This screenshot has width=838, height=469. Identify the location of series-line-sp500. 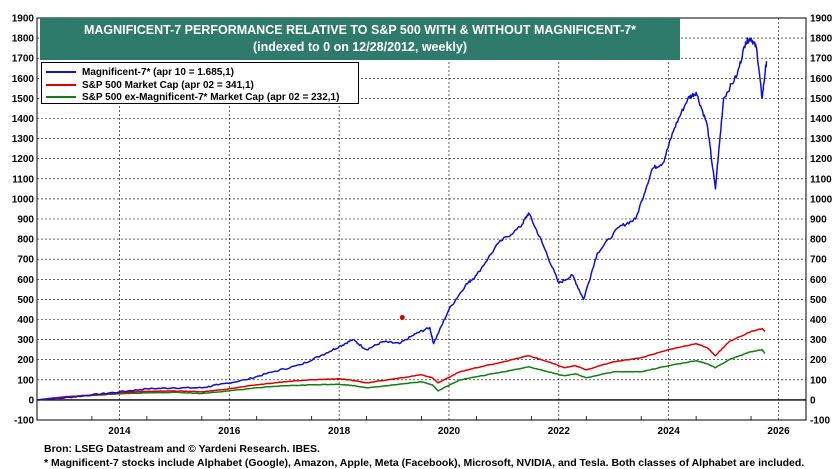
(401, 364).